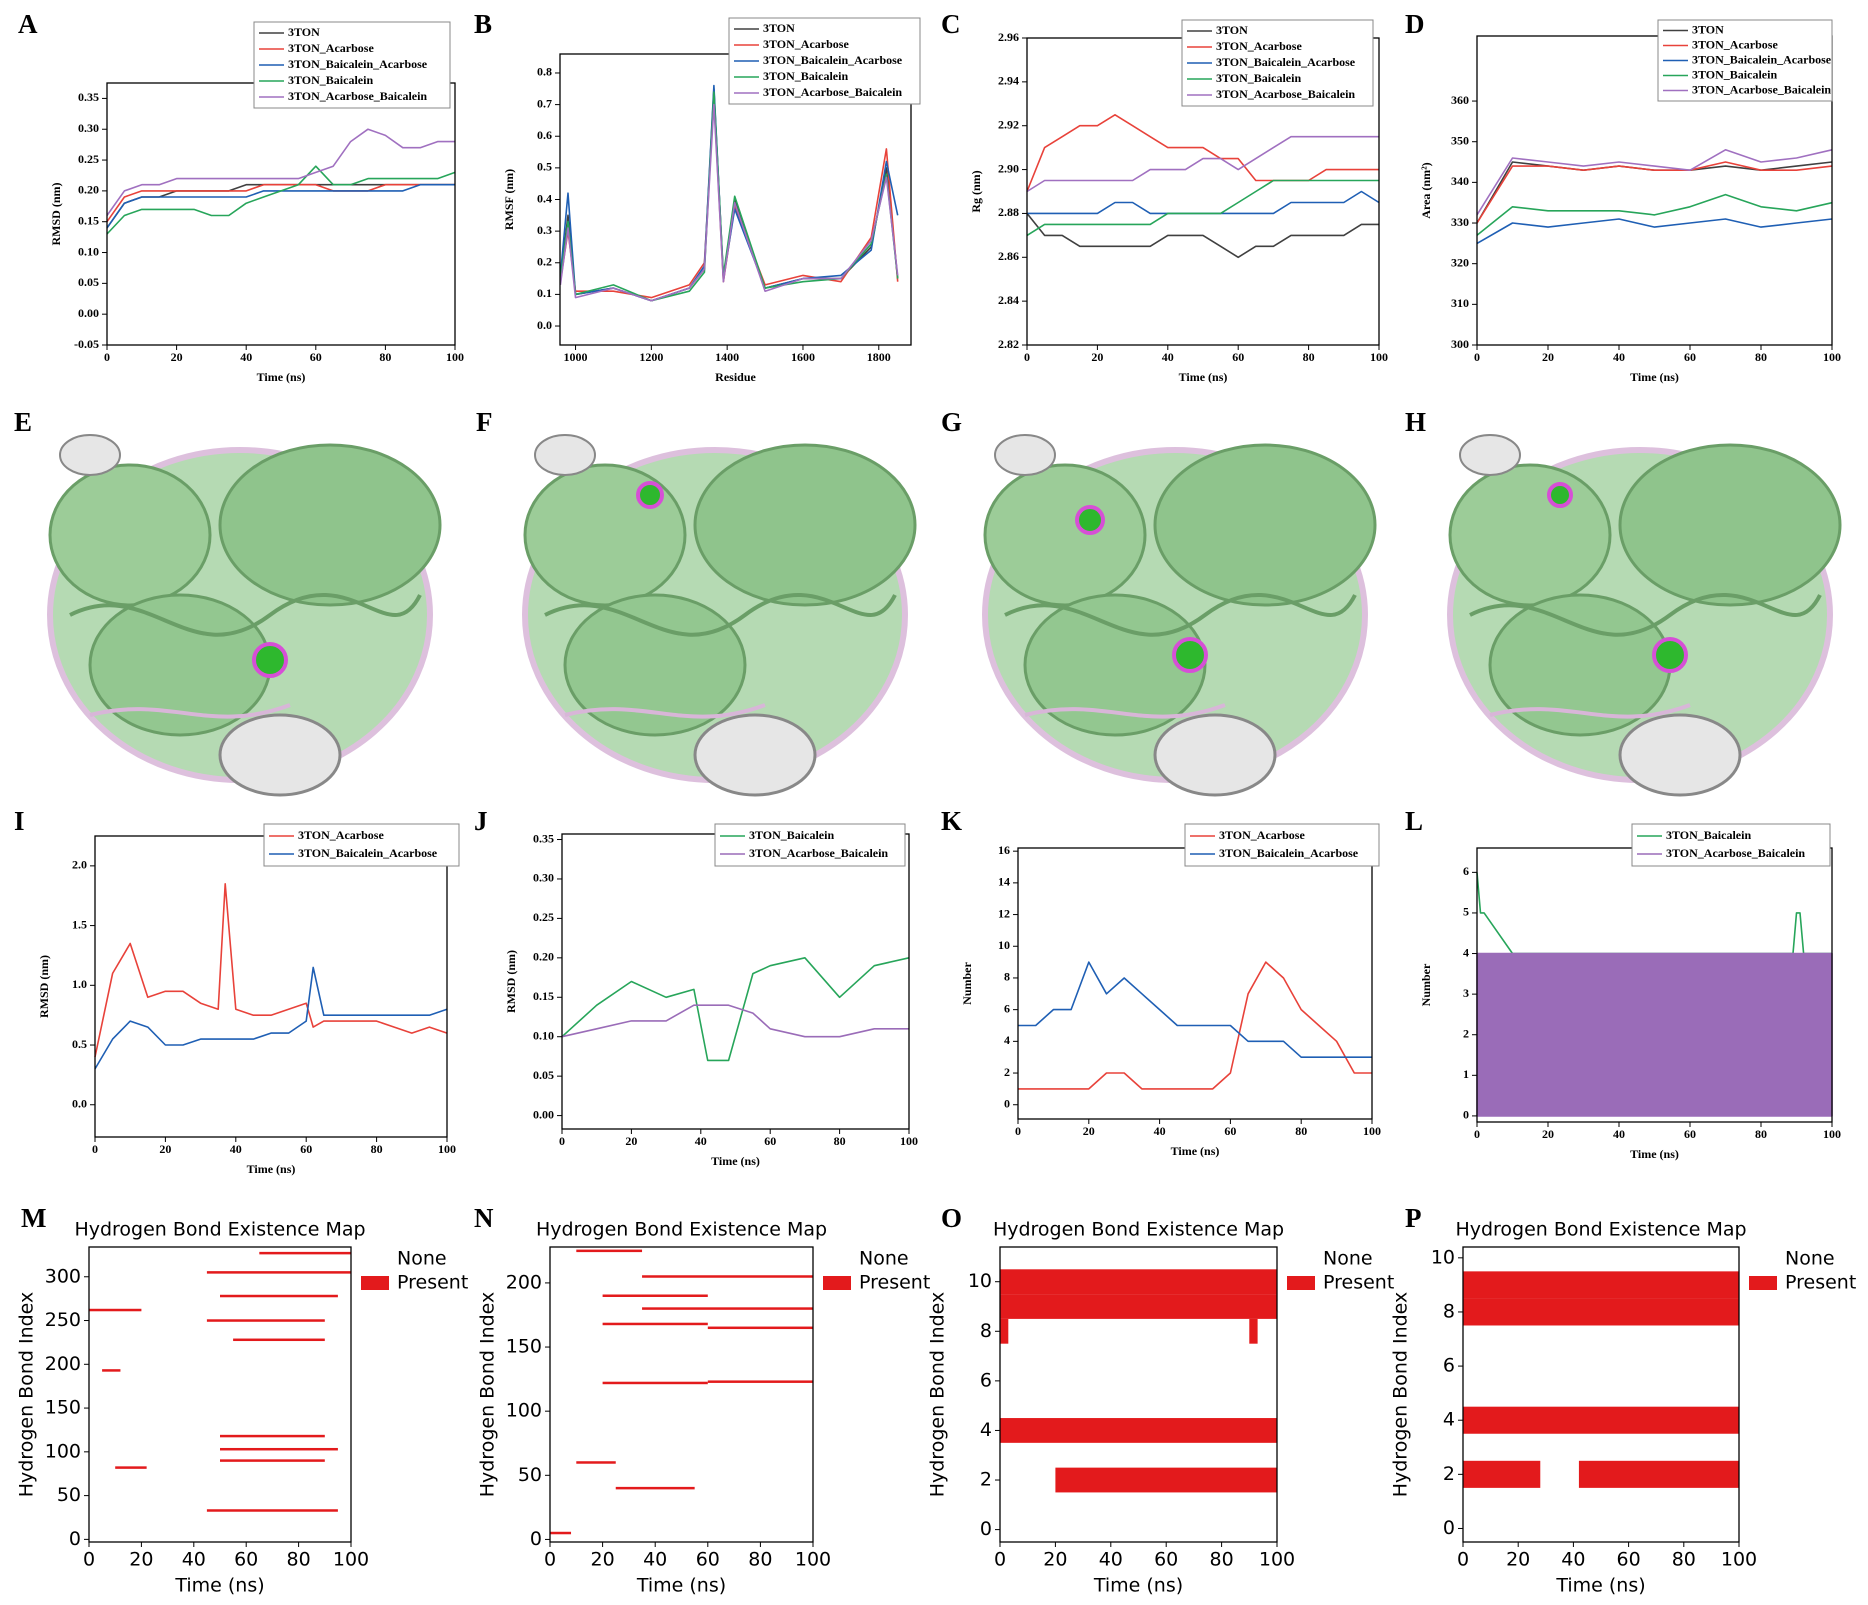 Image resolution: width=1868 pixels, height=1605 pixels. I want to click on y-axis-label: Hydrogen Bond Index, so click(1401, 1395).